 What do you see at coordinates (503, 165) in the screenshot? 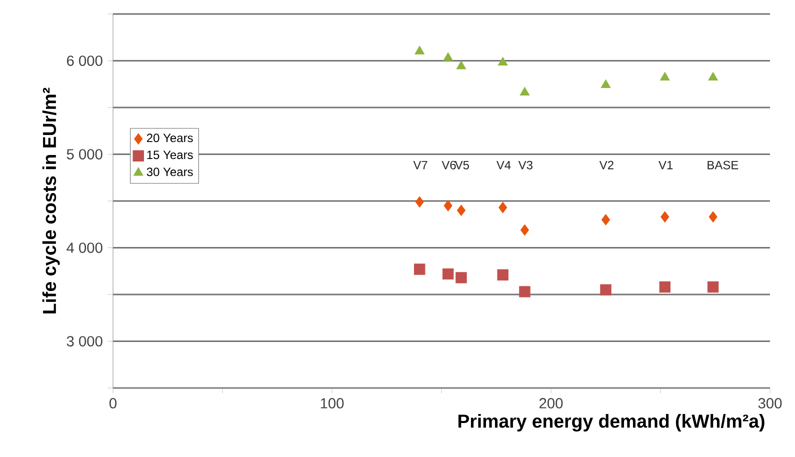
I see `annotation: V4` at bounding box center [503, 165].